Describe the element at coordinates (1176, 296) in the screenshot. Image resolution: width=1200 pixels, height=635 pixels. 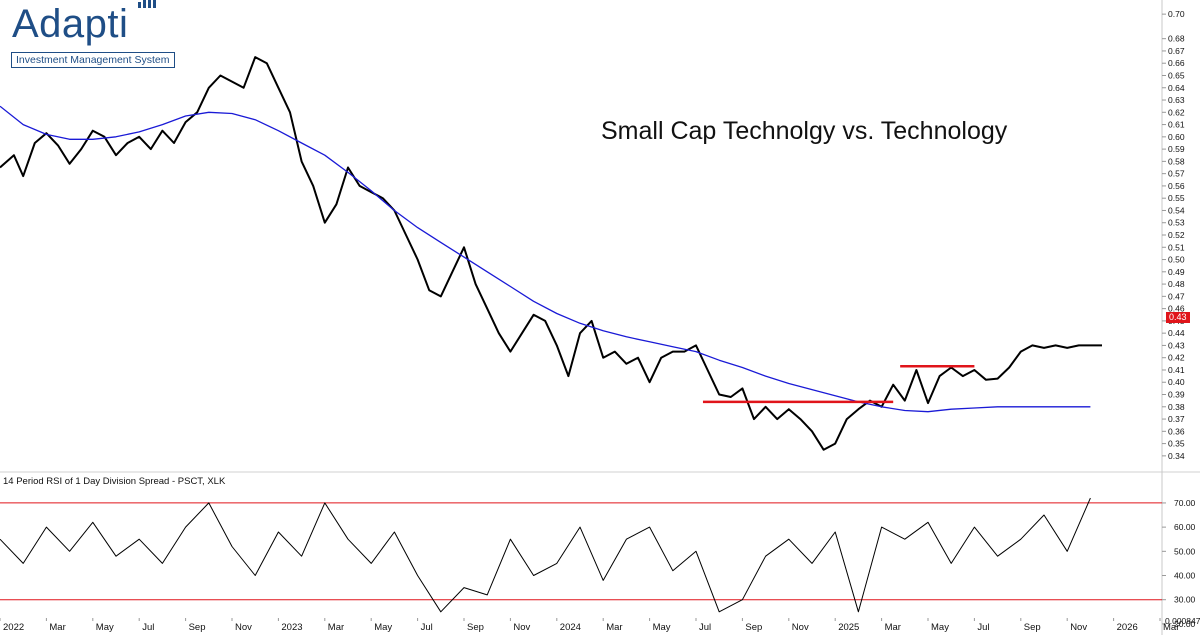
I see `y-tick-label: 0.47` at that location.